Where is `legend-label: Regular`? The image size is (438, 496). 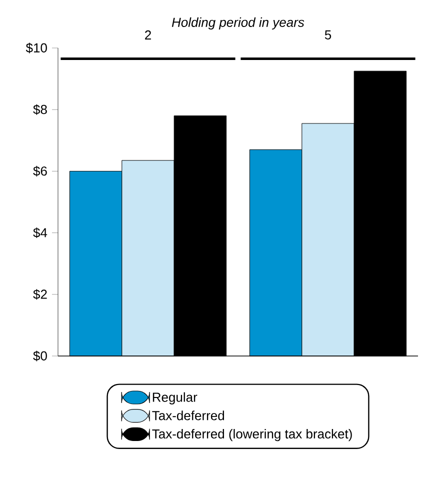
legend-label: Regular is located at coordinates (175, 398).